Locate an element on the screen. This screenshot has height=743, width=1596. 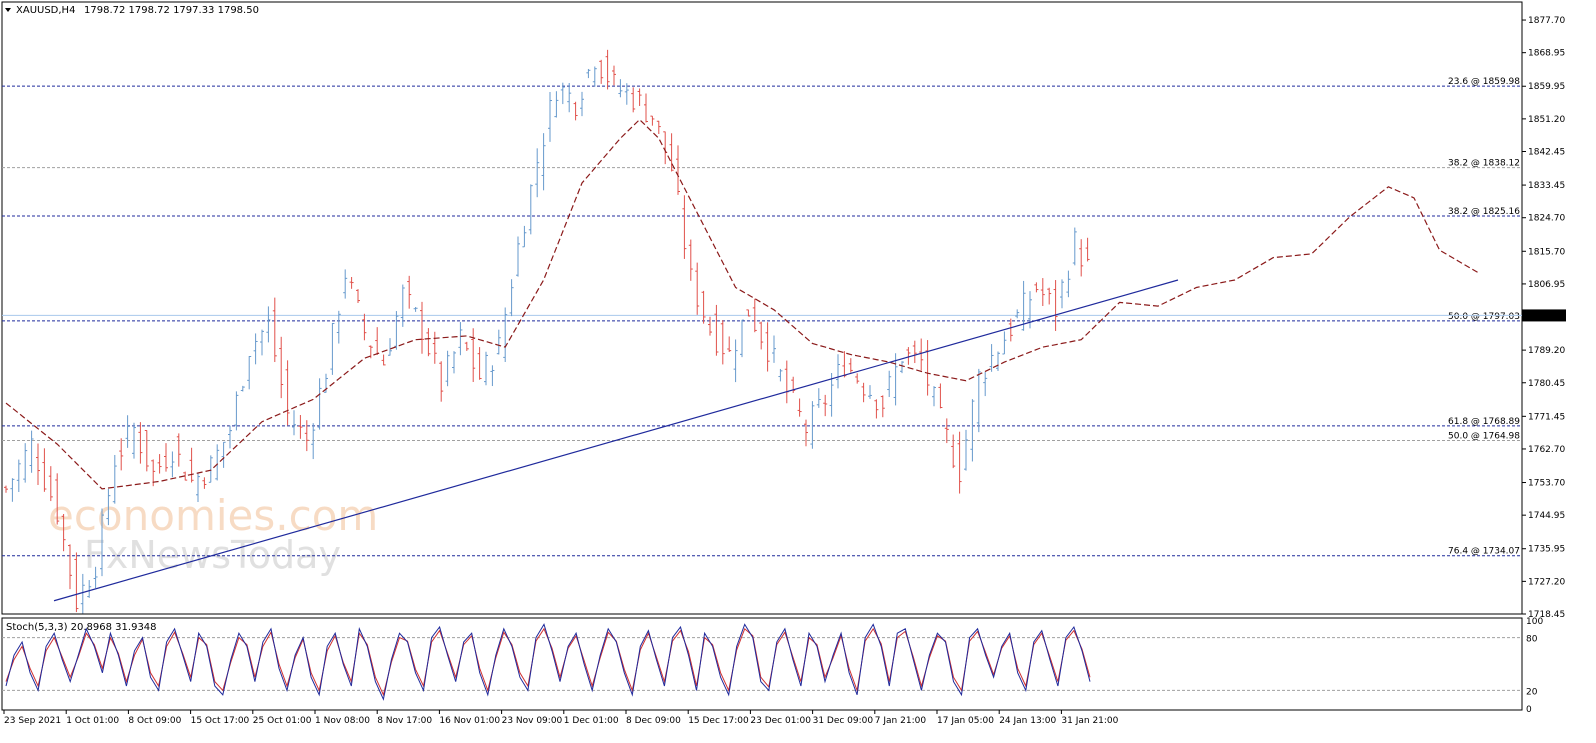
y-tick-label: 1718.45 is located at coordinates (1546, 615).